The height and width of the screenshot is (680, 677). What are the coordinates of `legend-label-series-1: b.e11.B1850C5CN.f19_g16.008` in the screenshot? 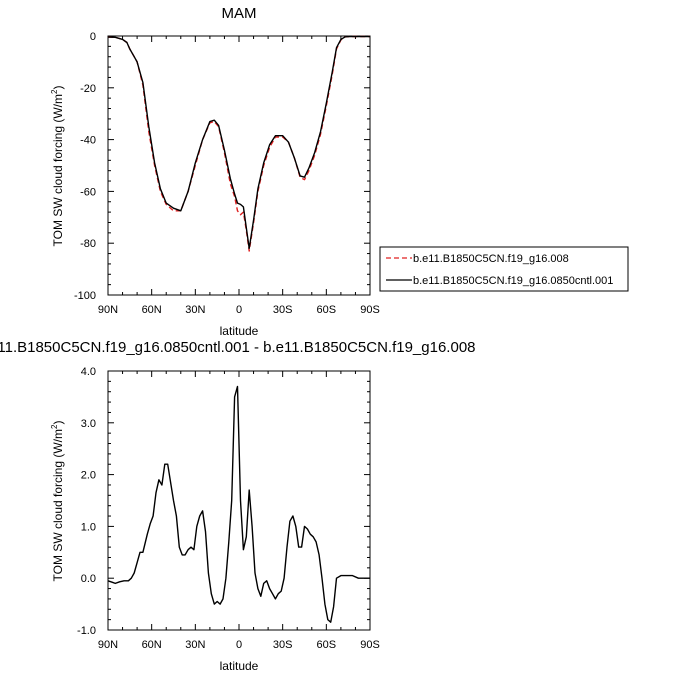 It's located at (491, 259).